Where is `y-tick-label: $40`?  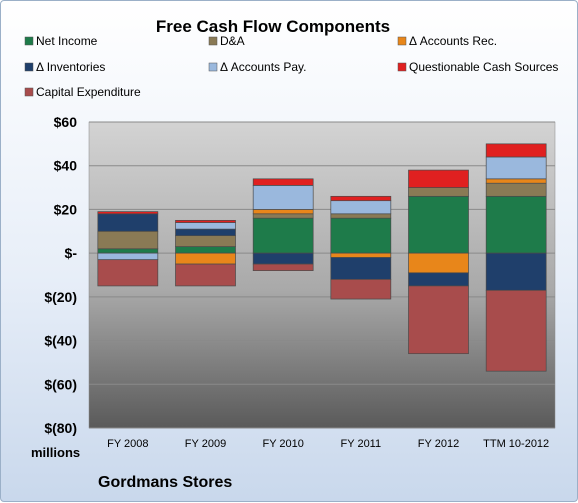 y-tick-label: $40 is located at coordinates (66, 166).